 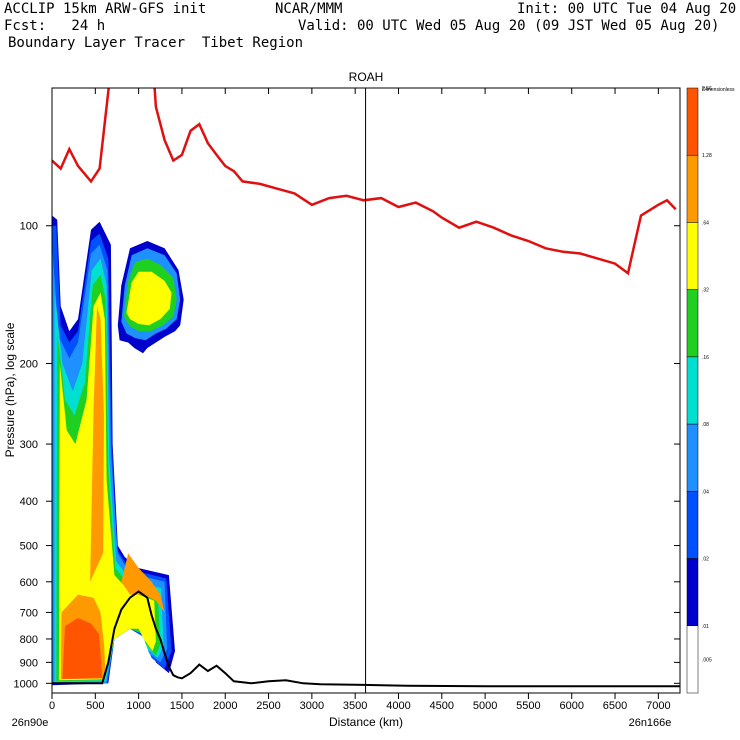 What do you see at coordinates (615, 706) in the screenshot?
I see `x-tick-label: 6500` at bounding box center [615, 706].